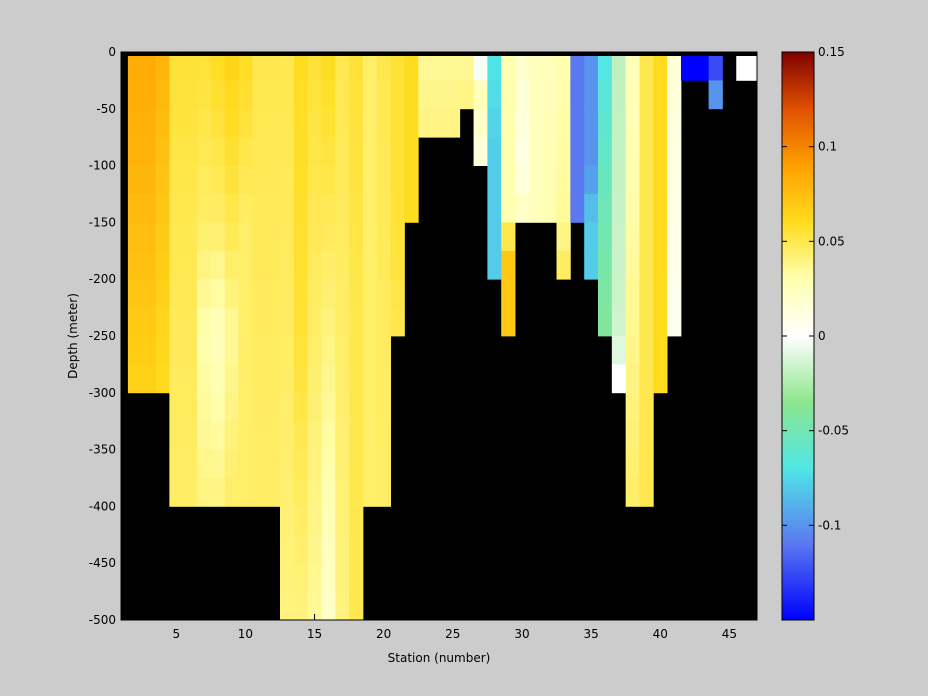 The image size is (928, 696). I want to click on x-tick-label: 30, so click(521, 634).